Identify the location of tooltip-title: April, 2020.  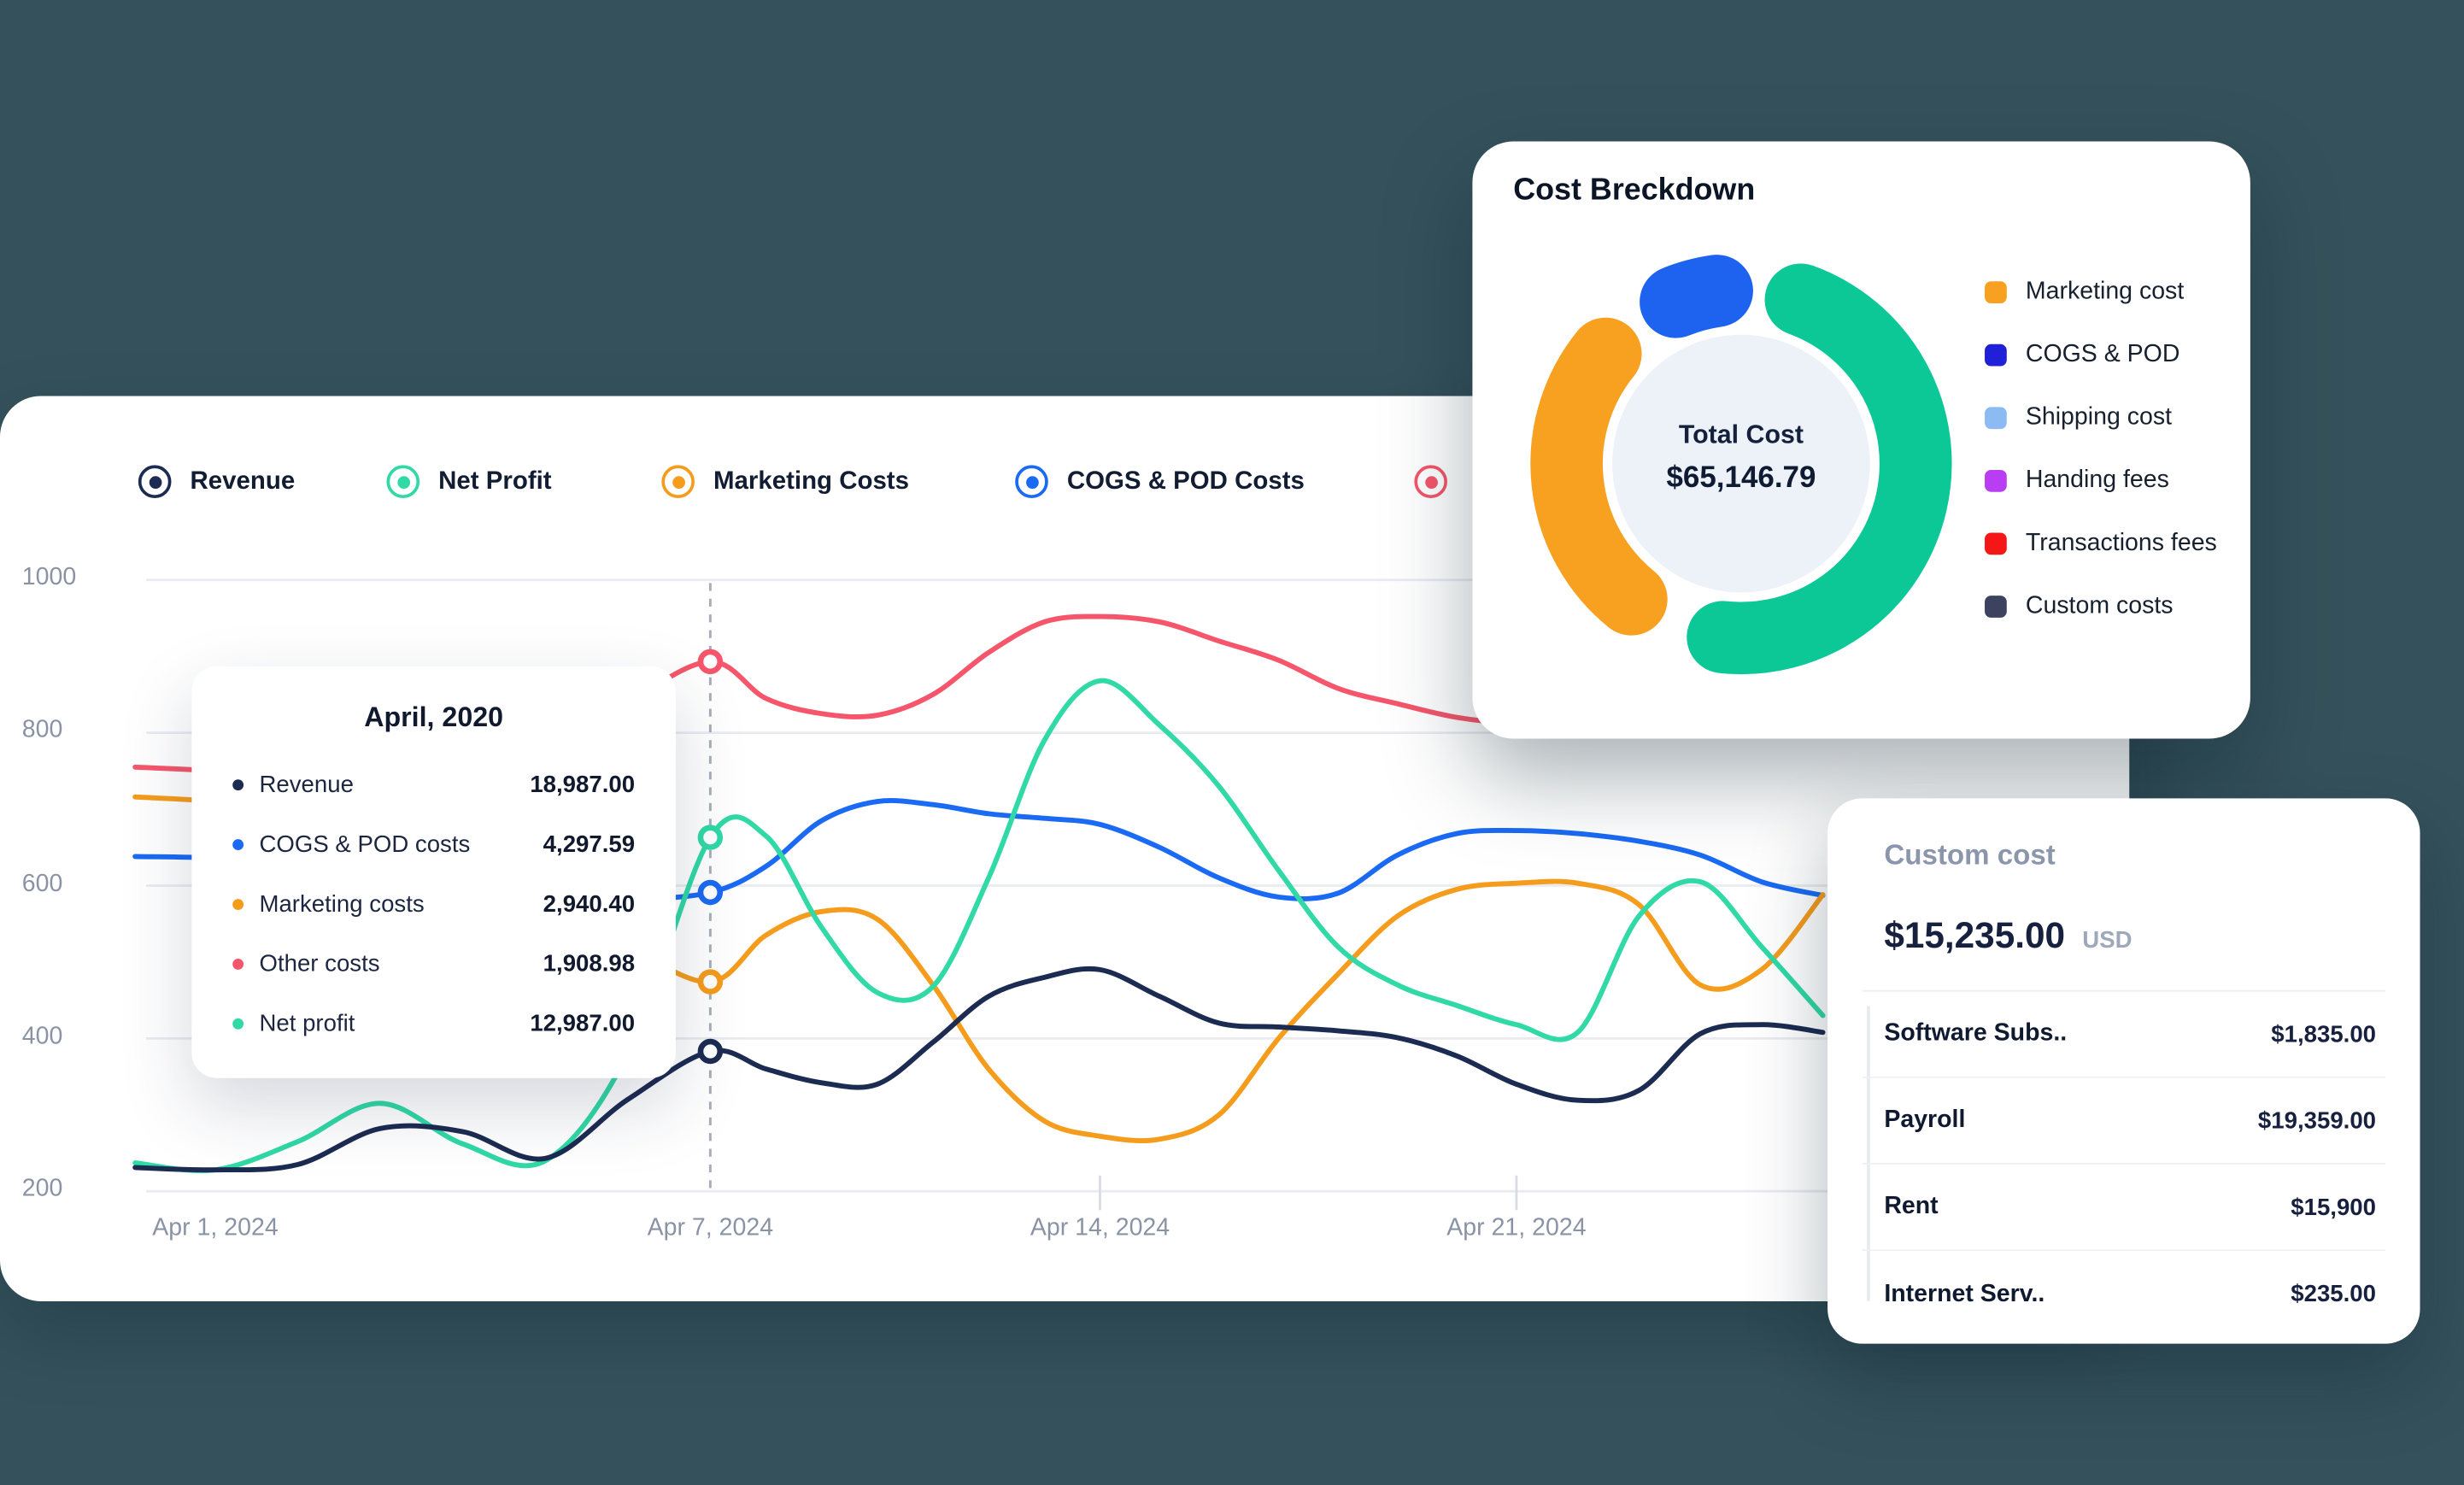
(434, 717).